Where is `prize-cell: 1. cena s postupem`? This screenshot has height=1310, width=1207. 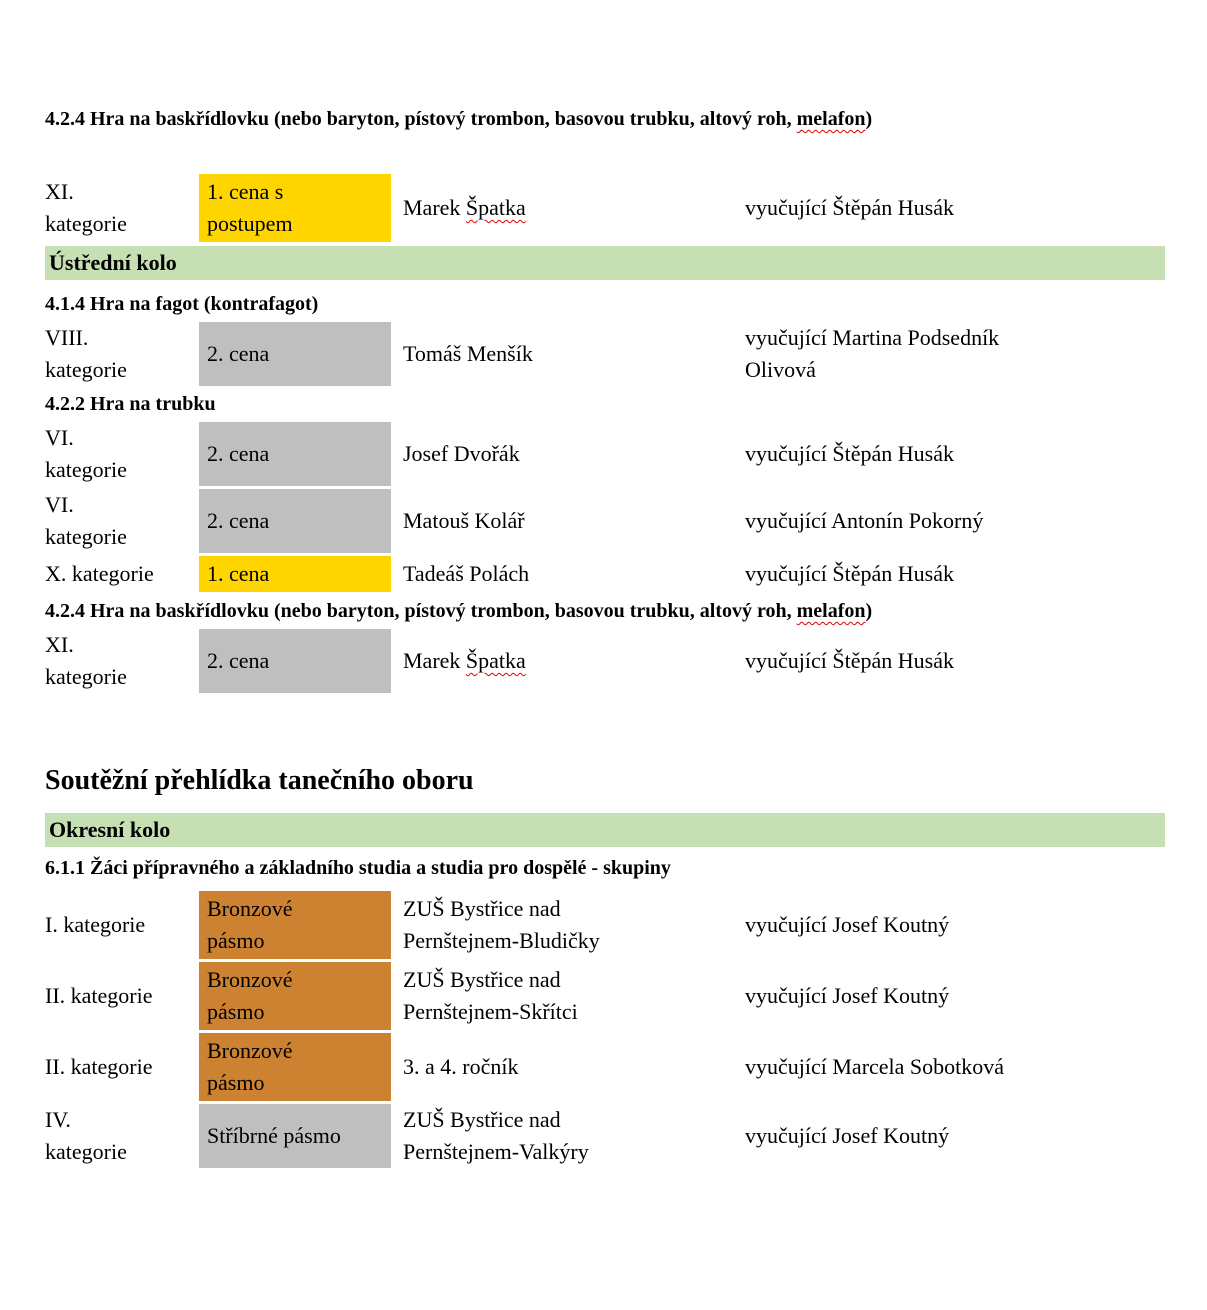 prize-cell: 1. cena s postupem is located at coordinates (295, 208).